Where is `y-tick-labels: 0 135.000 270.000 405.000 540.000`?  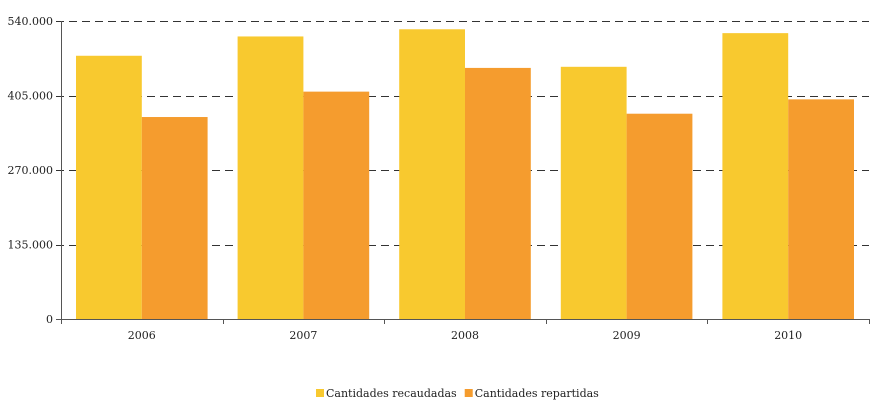 y-tick-labels: 0 135.000 270.000 405.000 540.000 is located at coordinates (31, 170).